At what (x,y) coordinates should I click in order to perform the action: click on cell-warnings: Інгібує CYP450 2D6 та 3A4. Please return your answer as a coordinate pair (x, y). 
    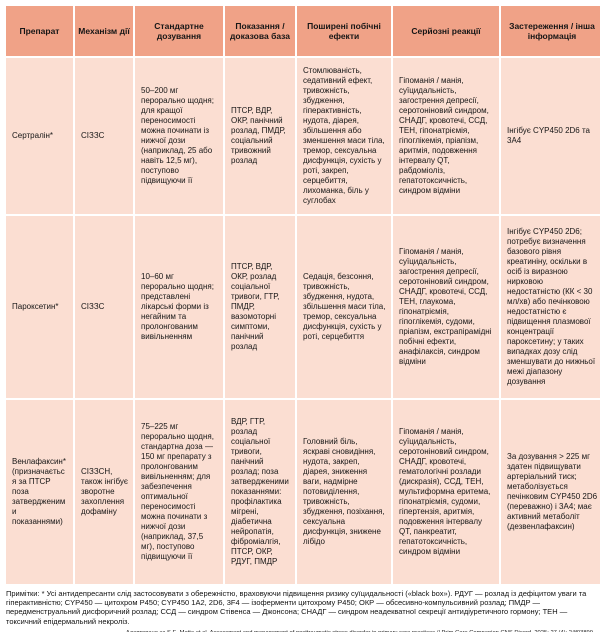
    Looking at the image, I should click on (550, 136).